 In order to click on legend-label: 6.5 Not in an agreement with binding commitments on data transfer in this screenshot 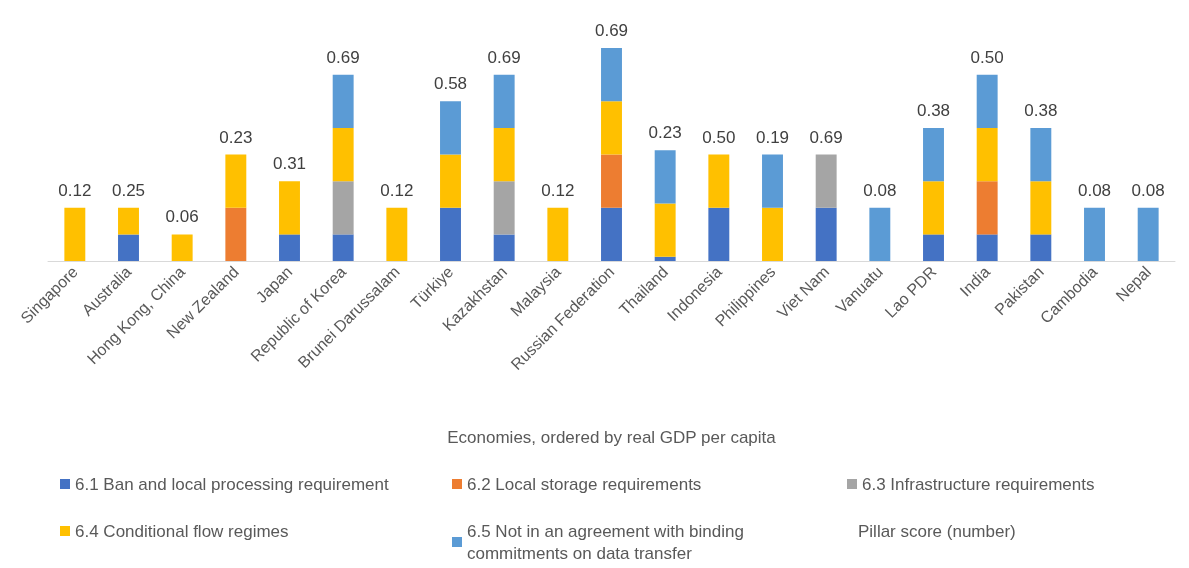, I will do `click(608, 542)`.